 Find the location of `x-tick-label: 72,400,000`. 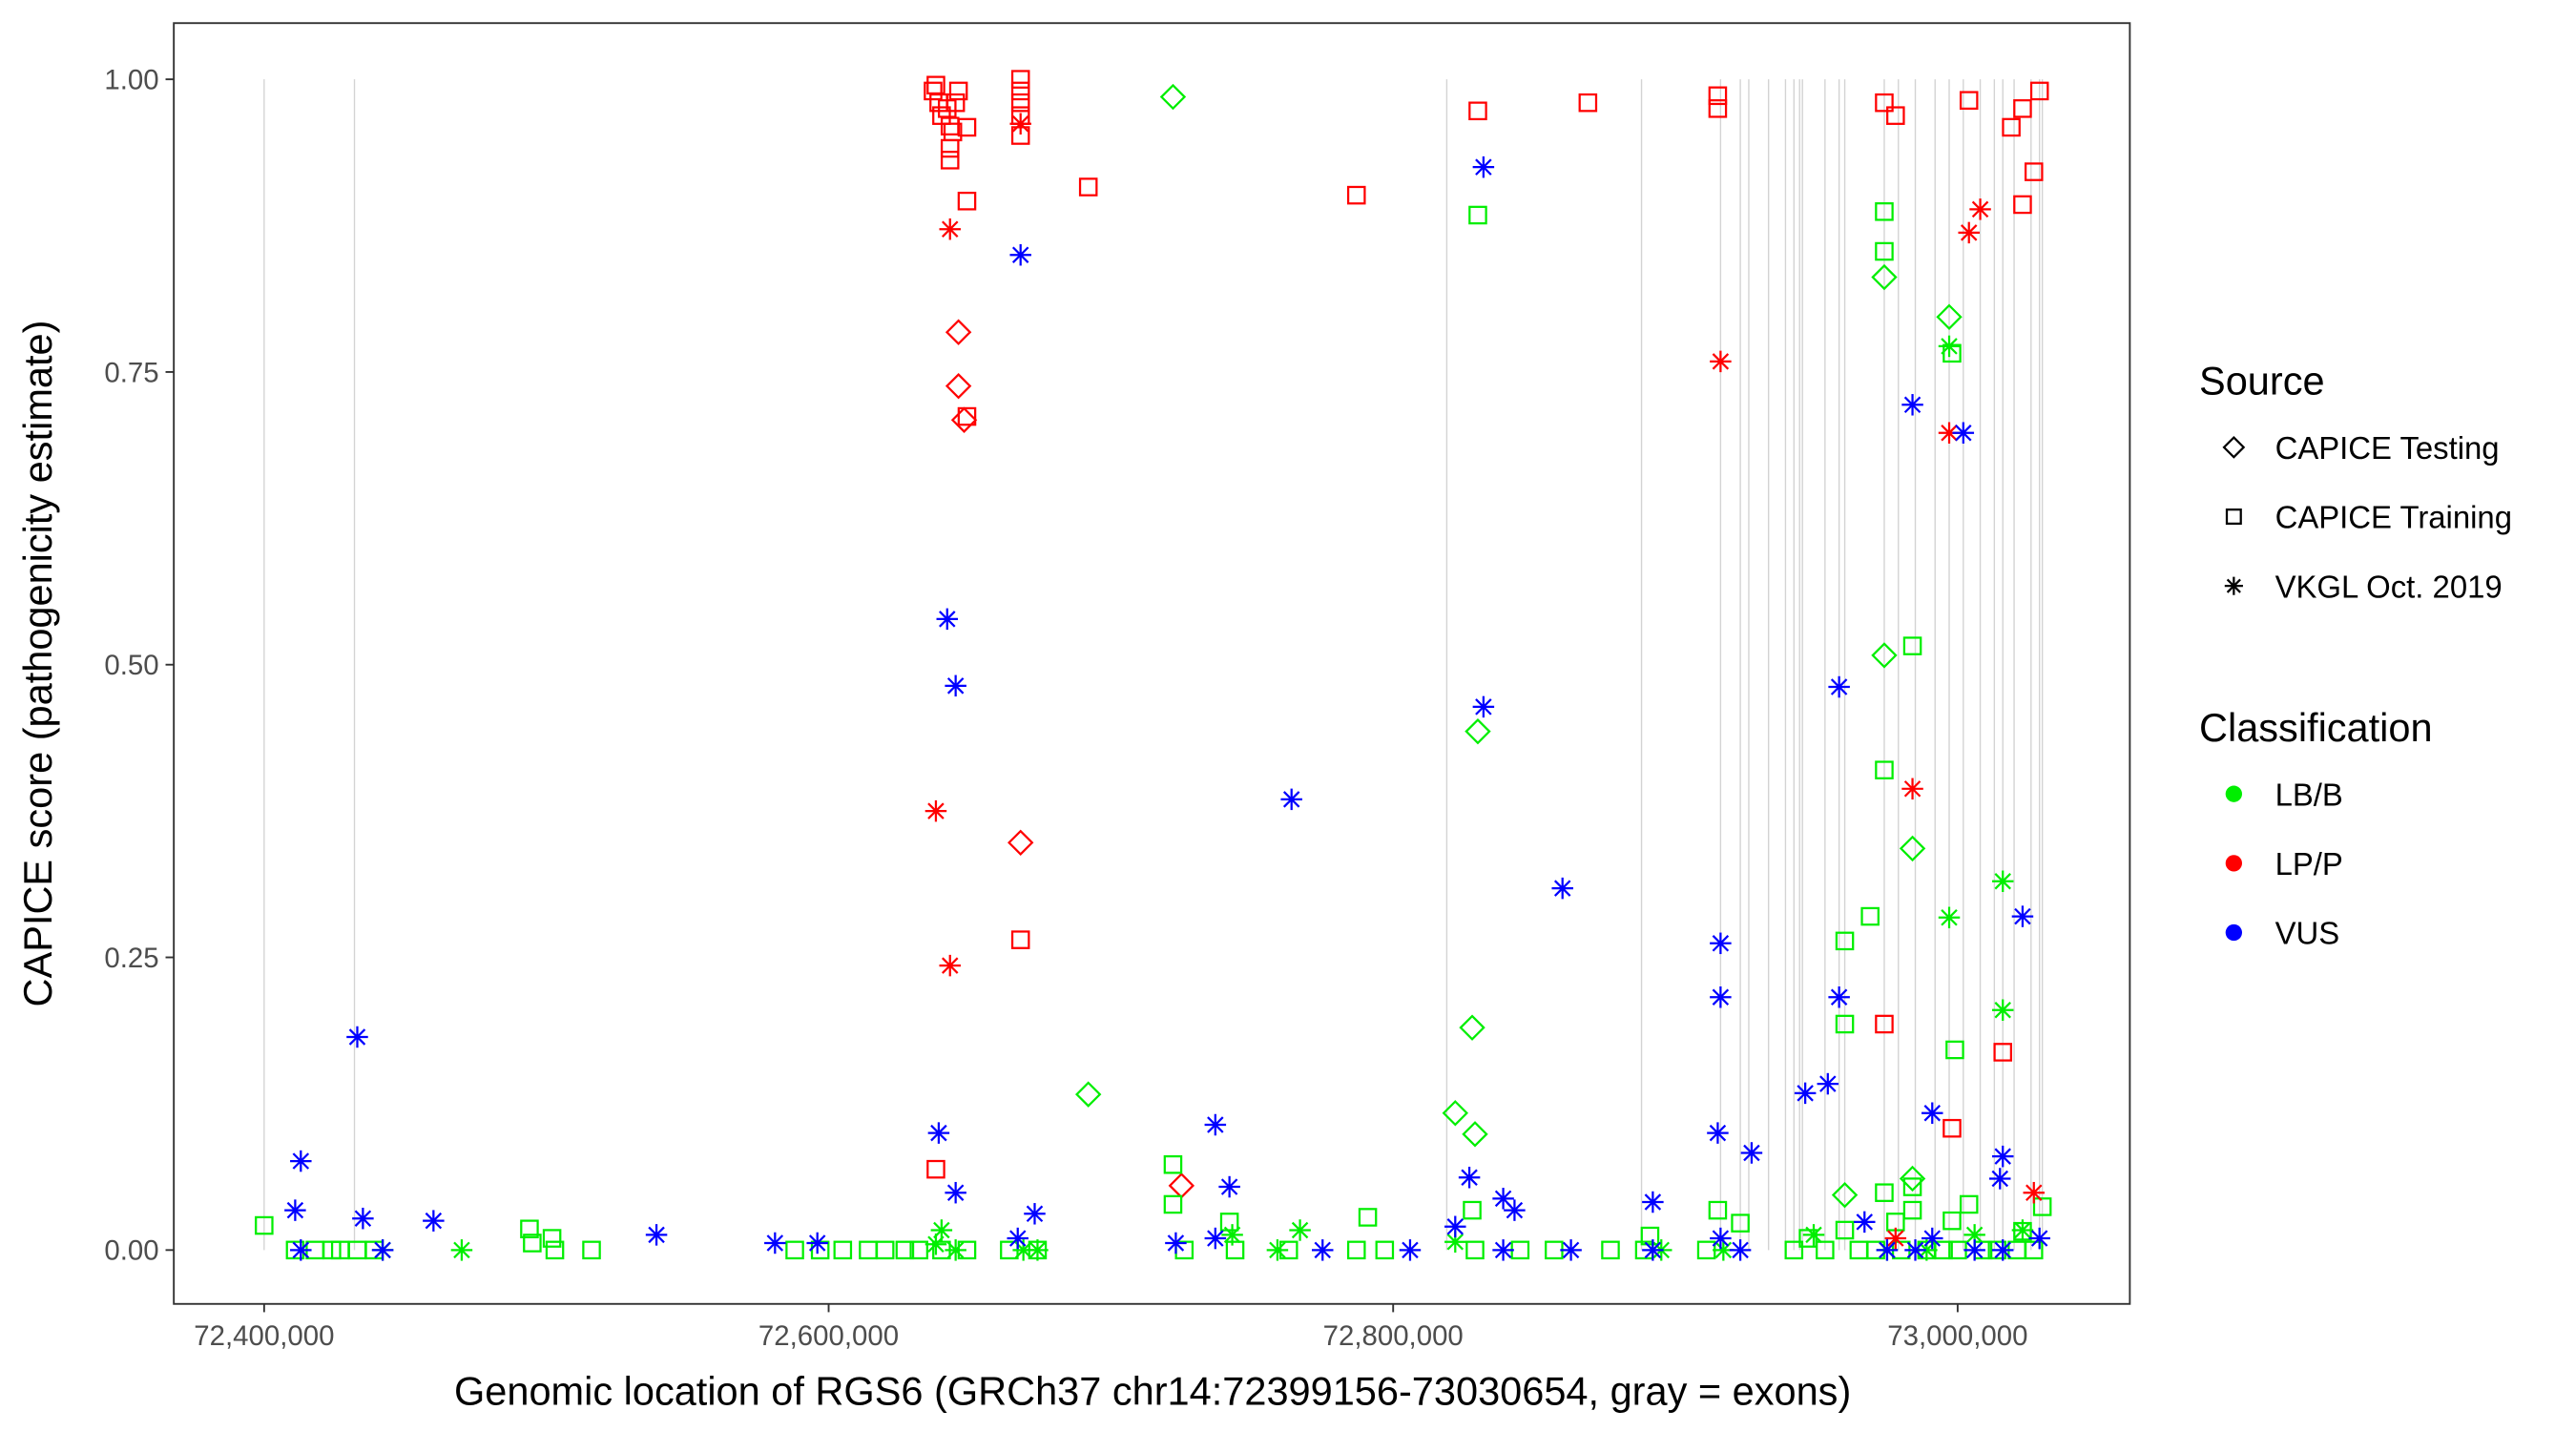

x-tick-label: 72,400,000 is located at coordinates (264, 1336).